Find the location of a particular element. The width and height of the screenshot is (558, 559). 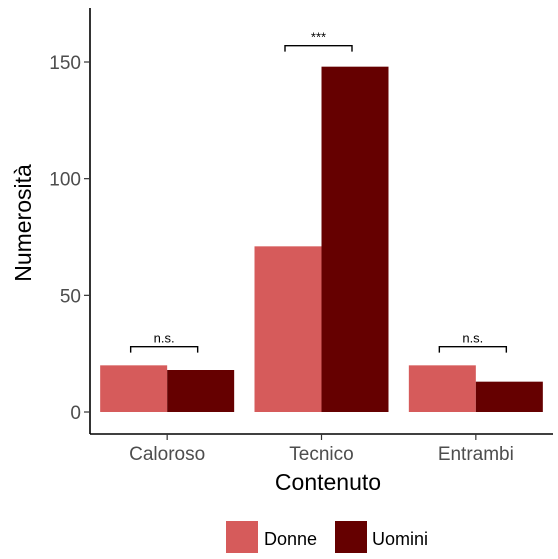

significance-bracket-entrambi is located at coordinates (473, 349).